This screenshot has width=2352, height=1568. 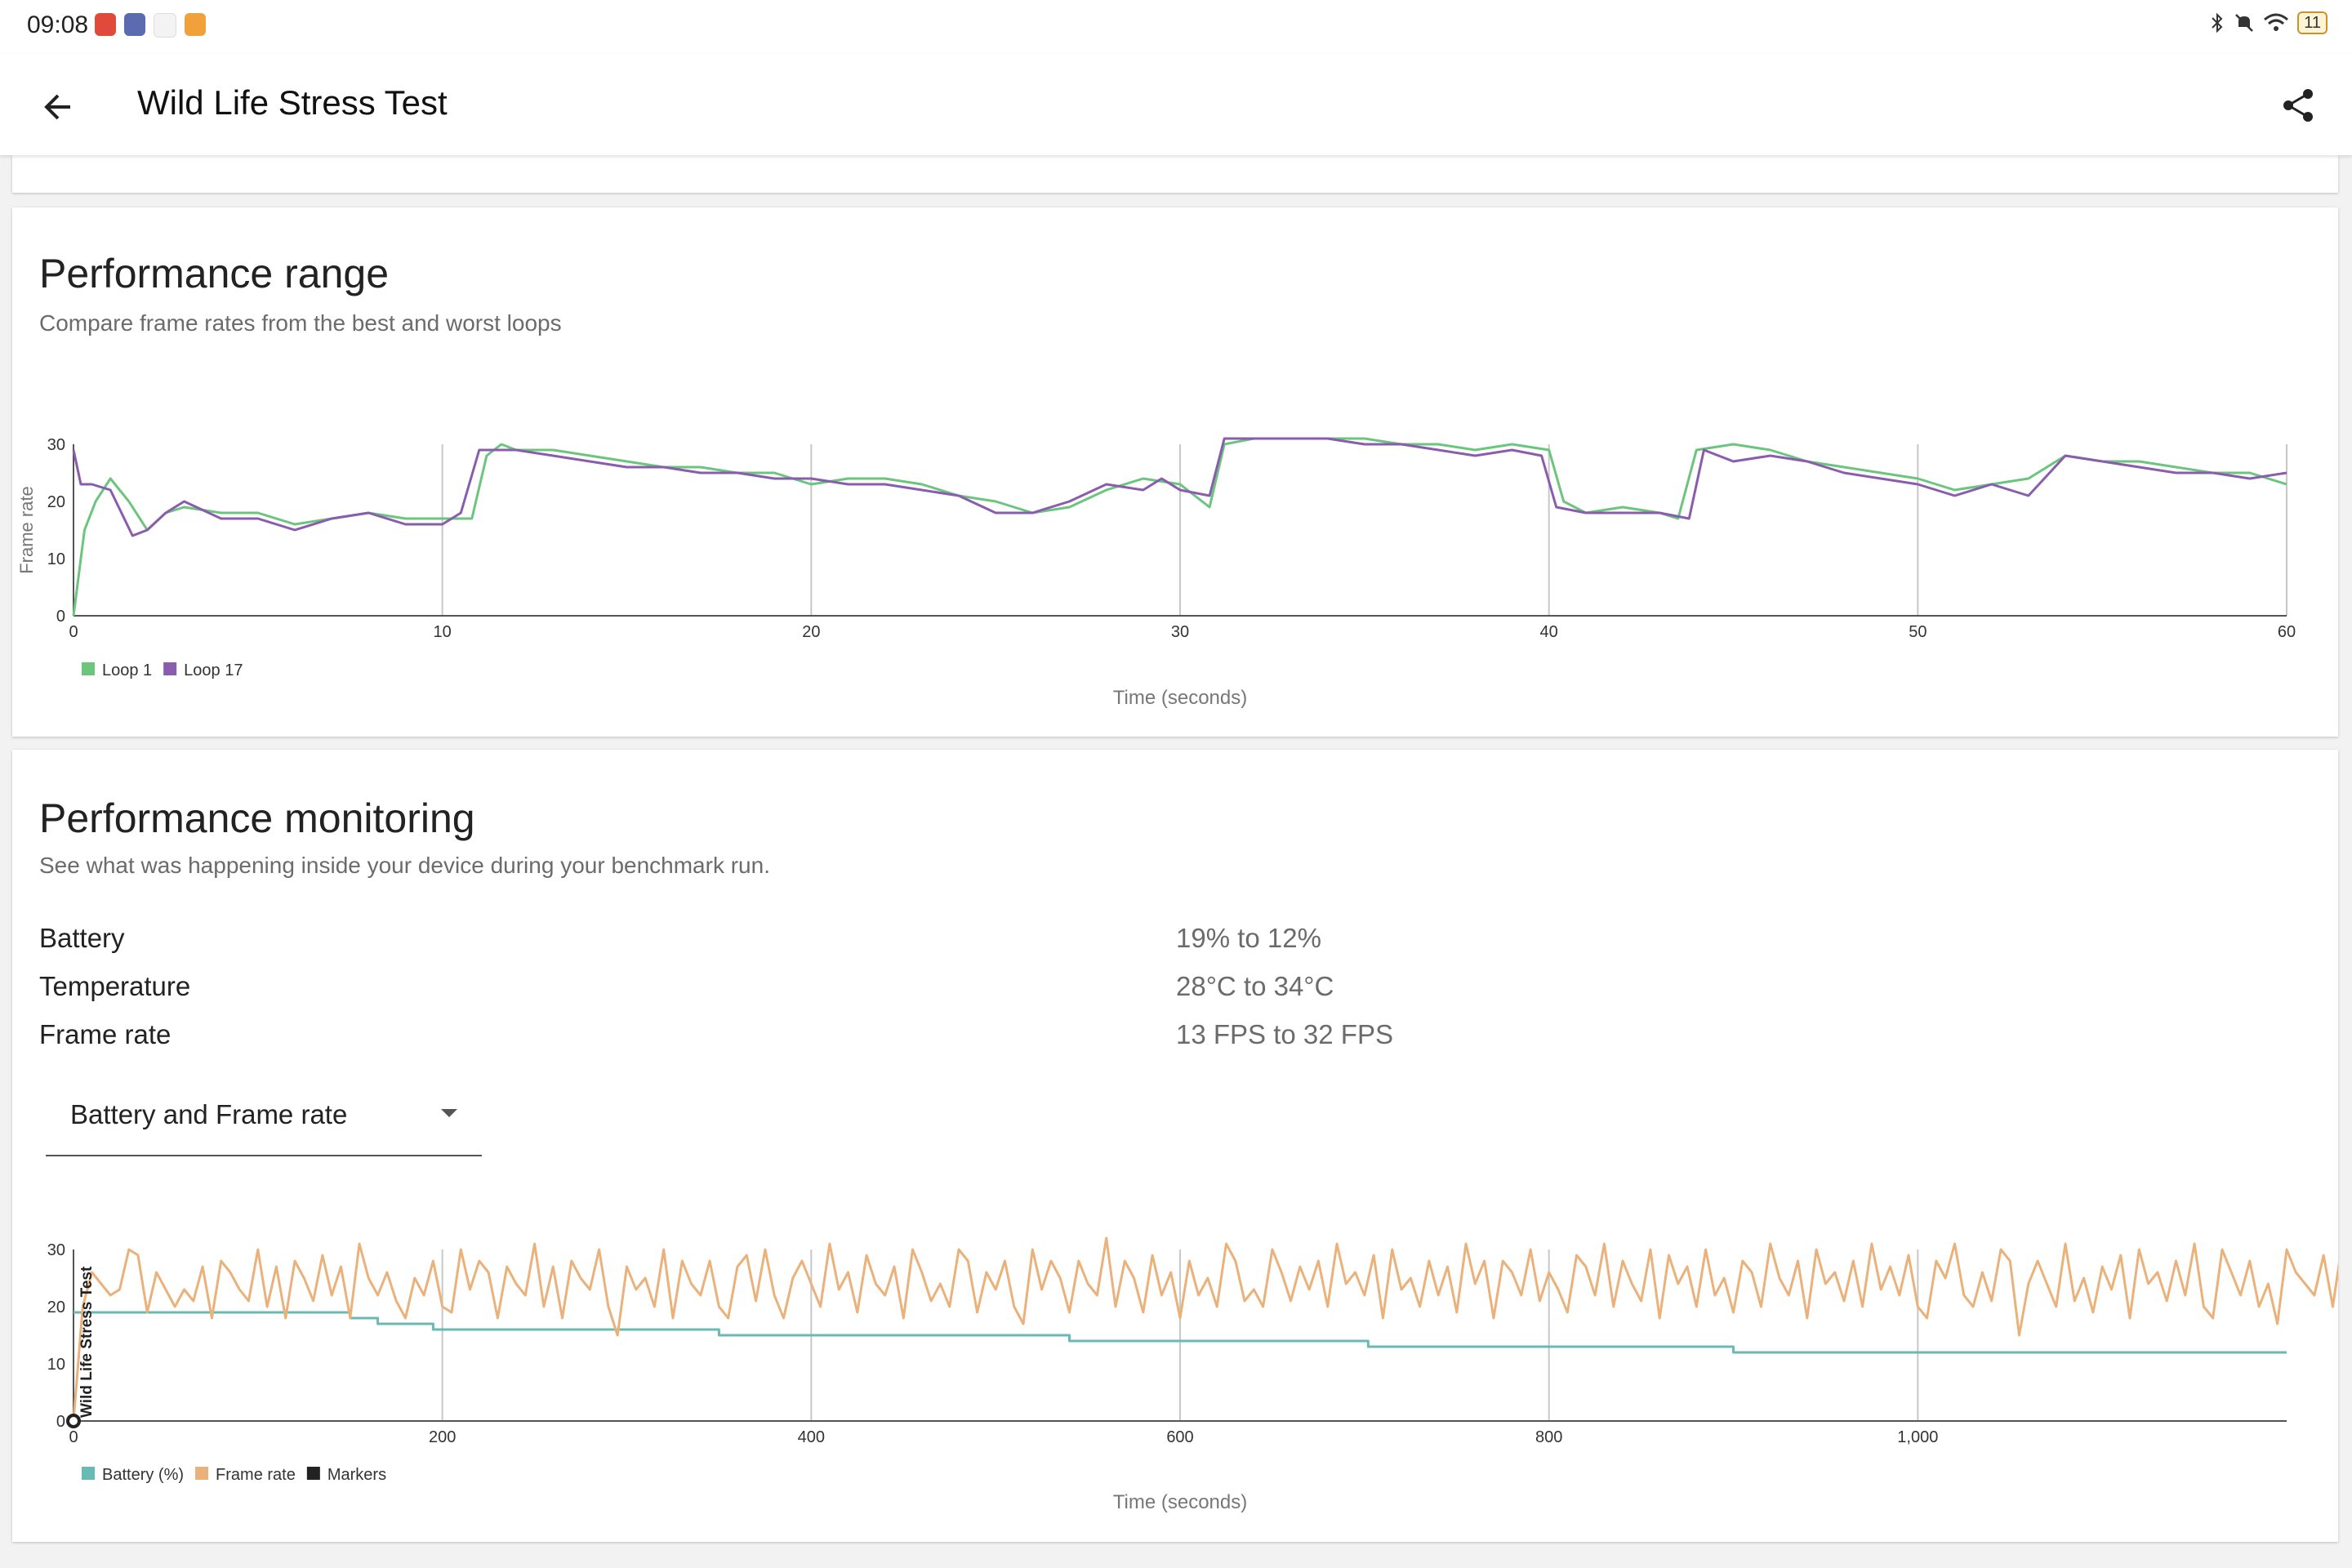 What do you see at coordinates (257, 818) in the screenshot?
I see `performance-monitoring-title: Performance monitoring` at bounding box center [257, 818].